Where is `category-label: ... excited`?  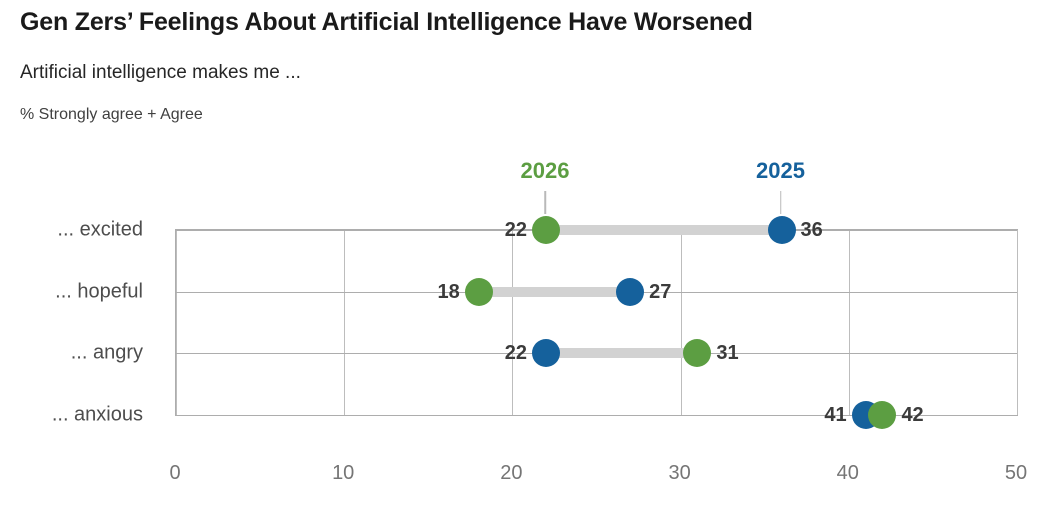
category-label: ... excited is located at coordinates (100, 229).